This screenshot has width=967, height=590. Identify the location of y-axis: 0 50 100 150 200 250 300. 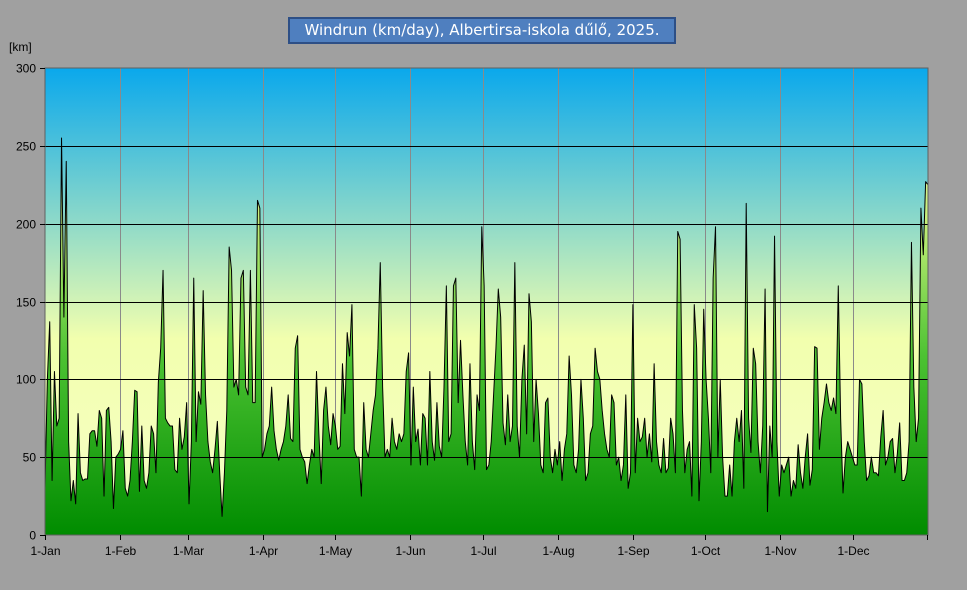
(30, 302).